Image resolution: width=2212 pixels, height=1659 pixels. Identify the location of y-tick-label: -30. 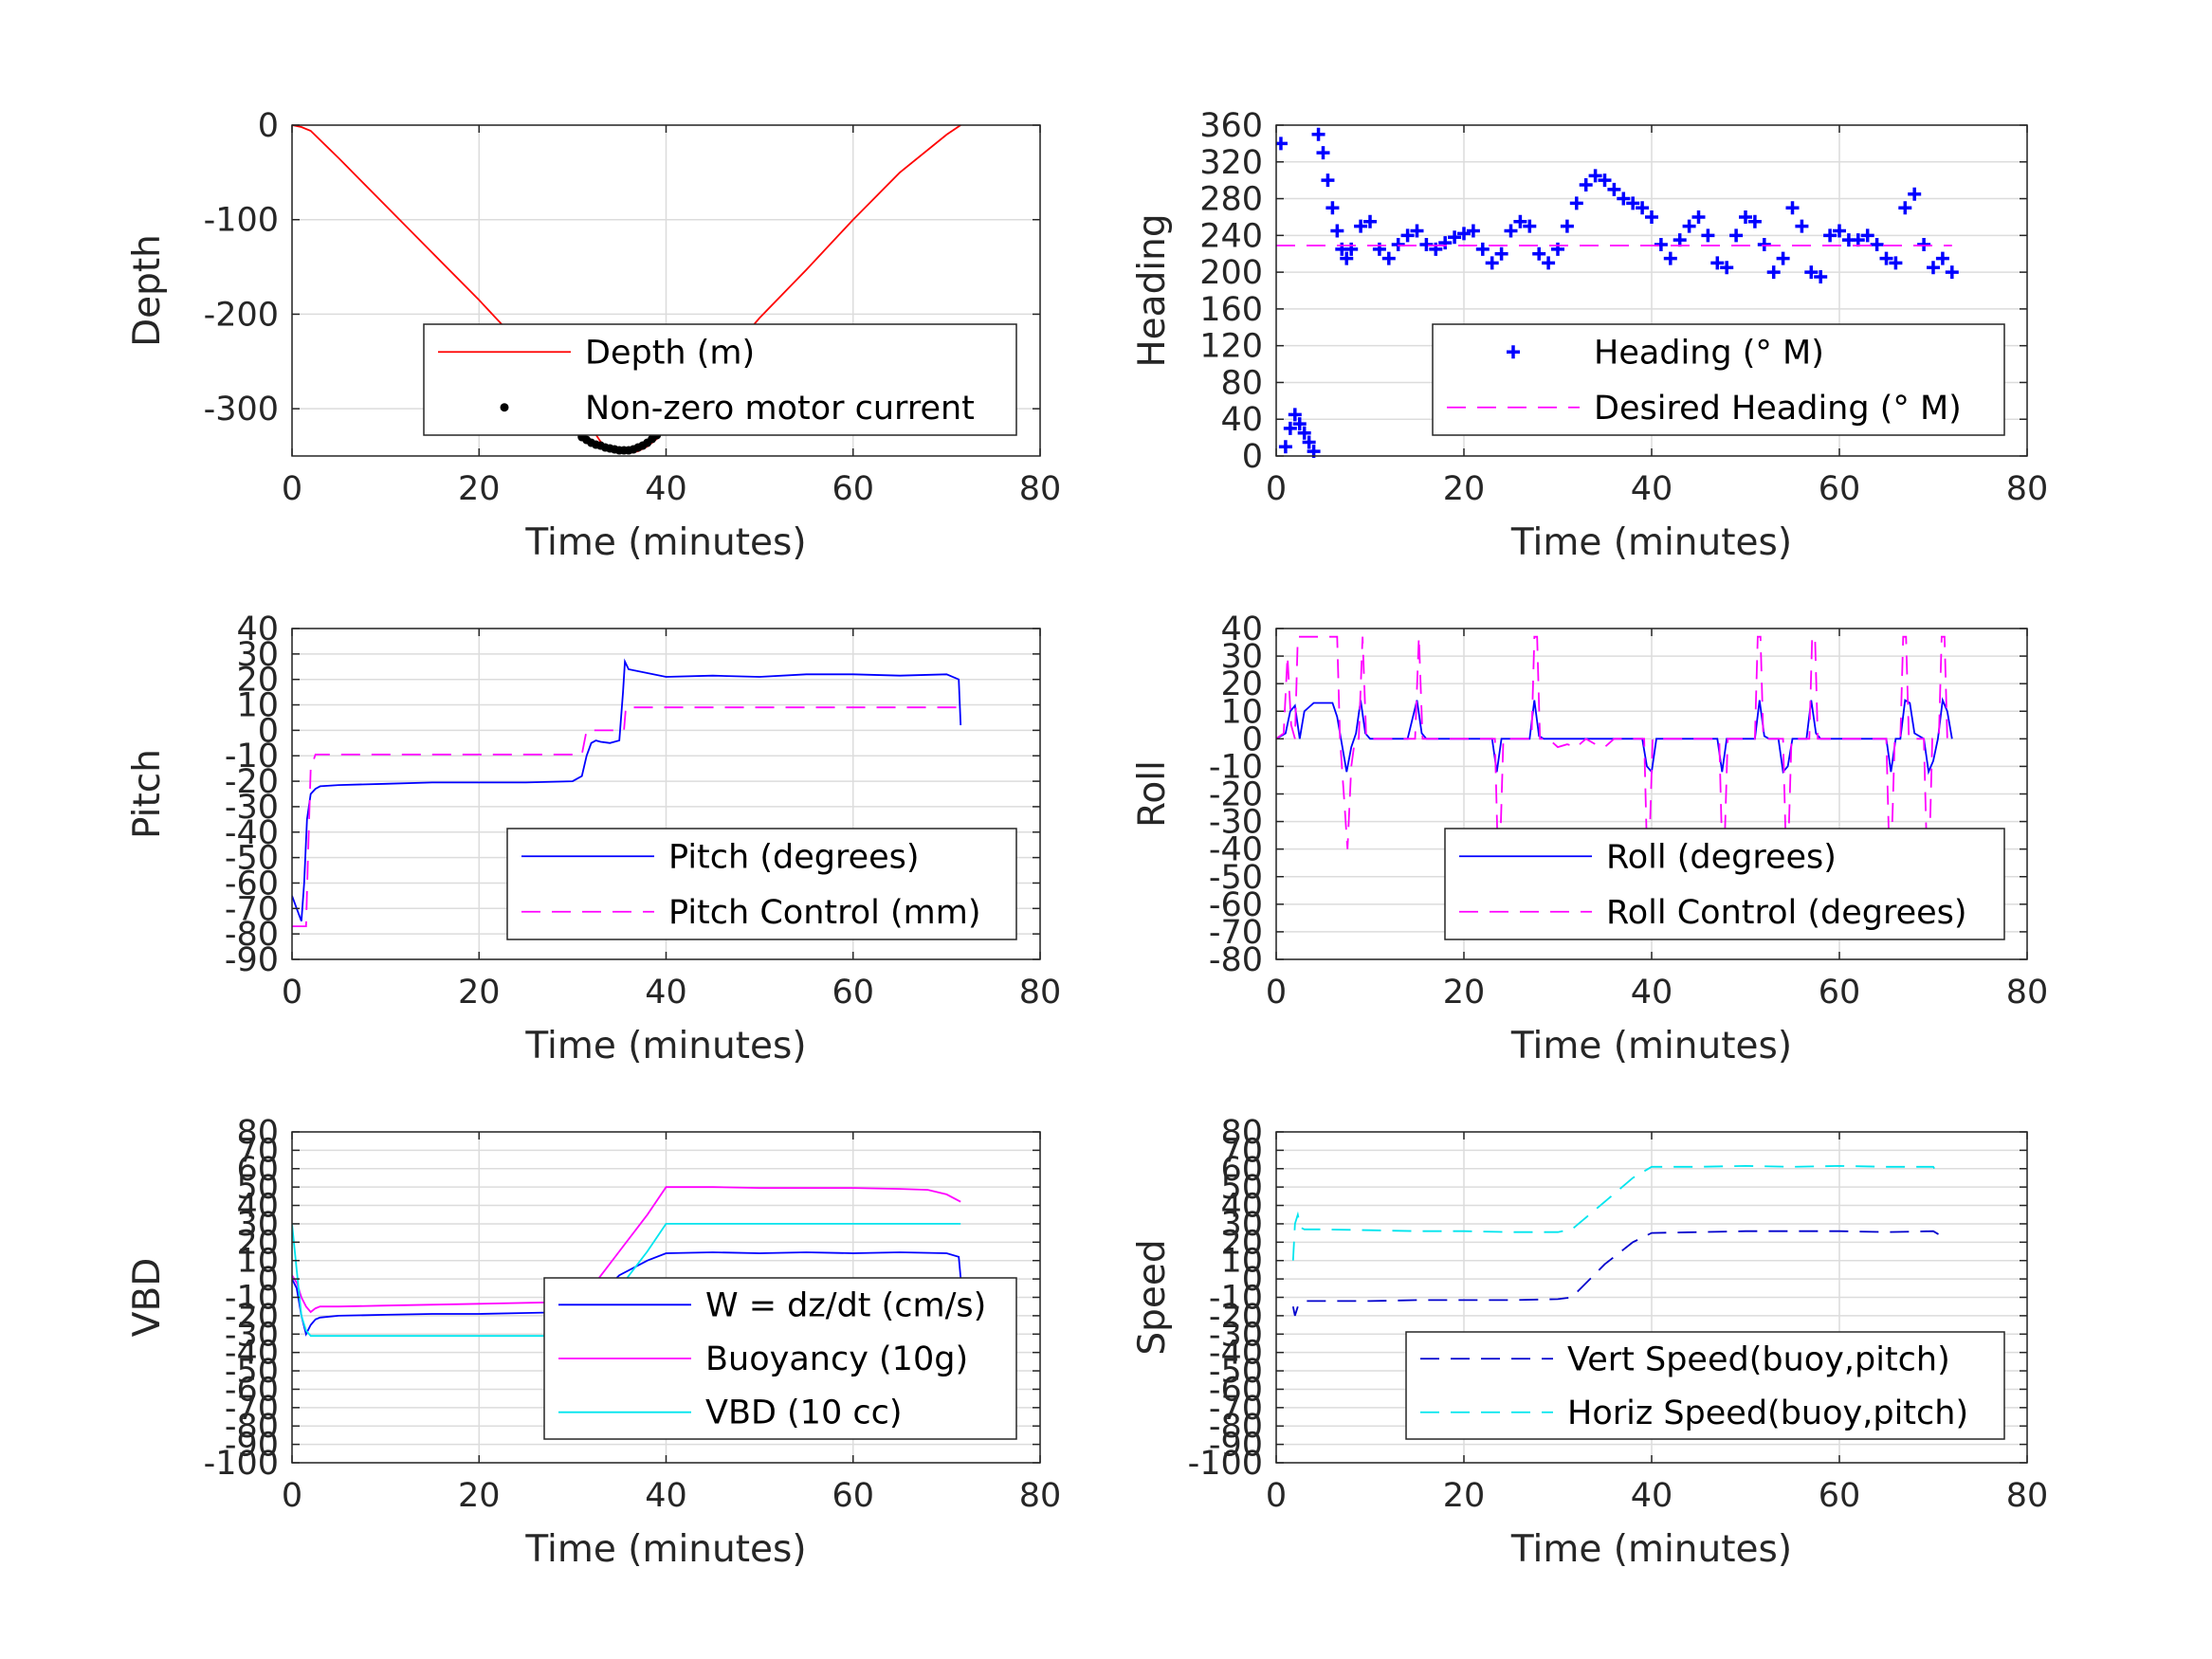
(1236, 1335).